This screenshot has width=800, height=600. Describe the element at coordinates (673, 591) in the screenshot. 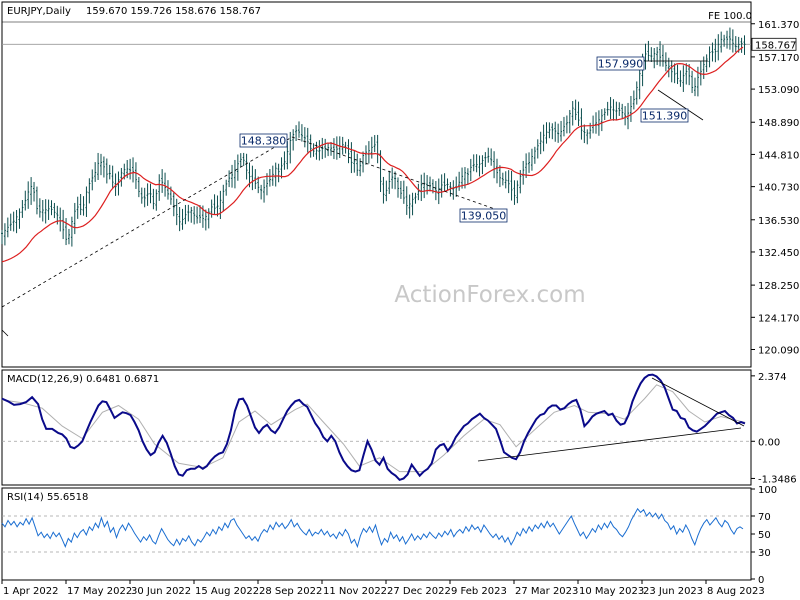

I see `x-tick-label: 23 Jun 2023` at that location.